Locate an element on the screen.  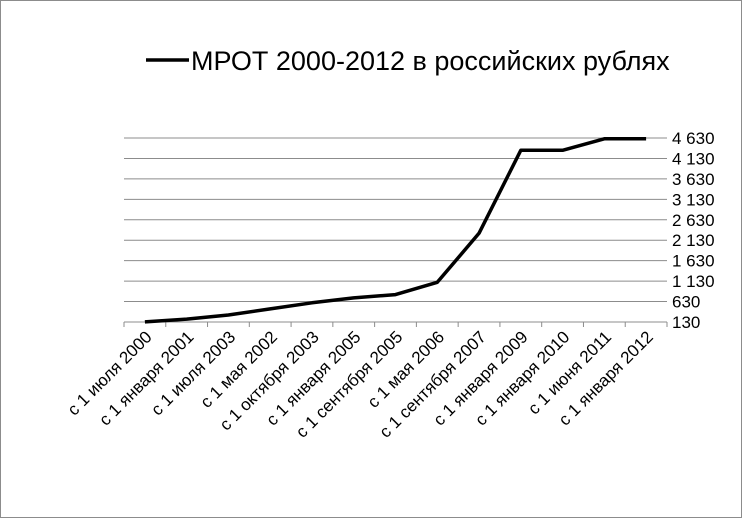
y-tick-label: 2 130 is located at coordinates (693, 240).